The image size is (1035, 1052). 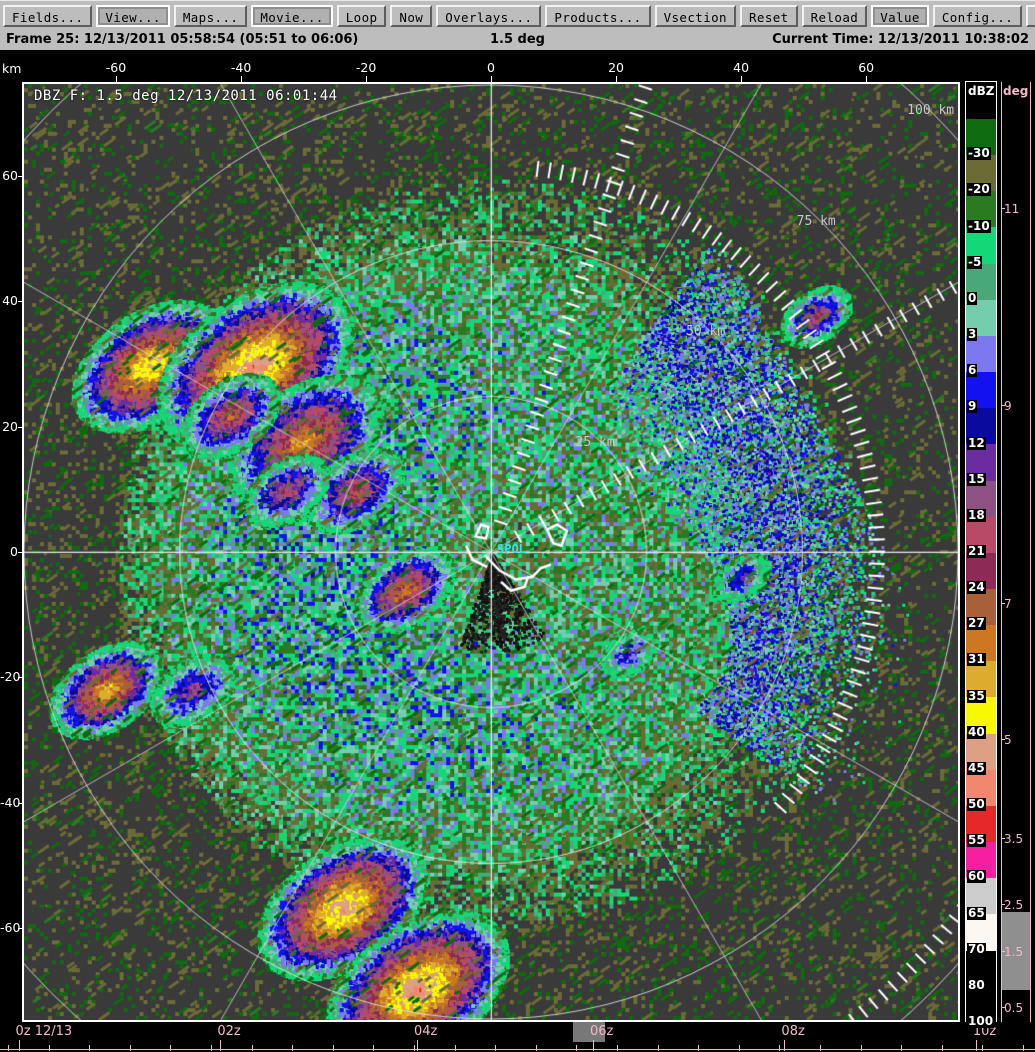 I want to click on y-axis-tick-label: -20, so click(x=10, y=677).